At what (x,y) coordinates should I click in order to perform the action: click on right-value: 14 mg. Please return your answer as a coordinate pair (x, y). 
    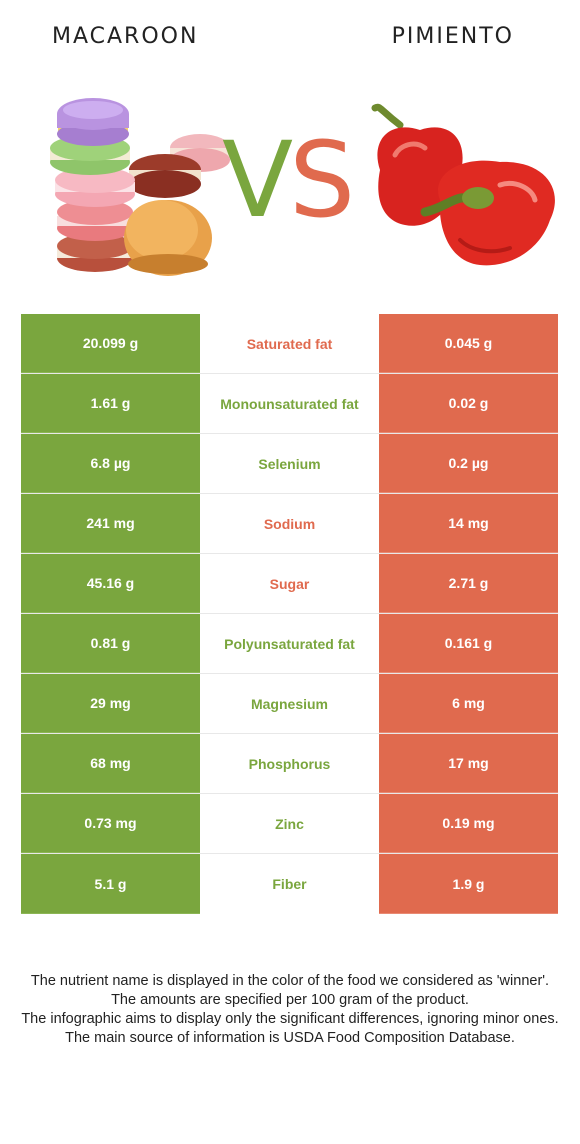
    Looking at the image, I should click on (468, 523).